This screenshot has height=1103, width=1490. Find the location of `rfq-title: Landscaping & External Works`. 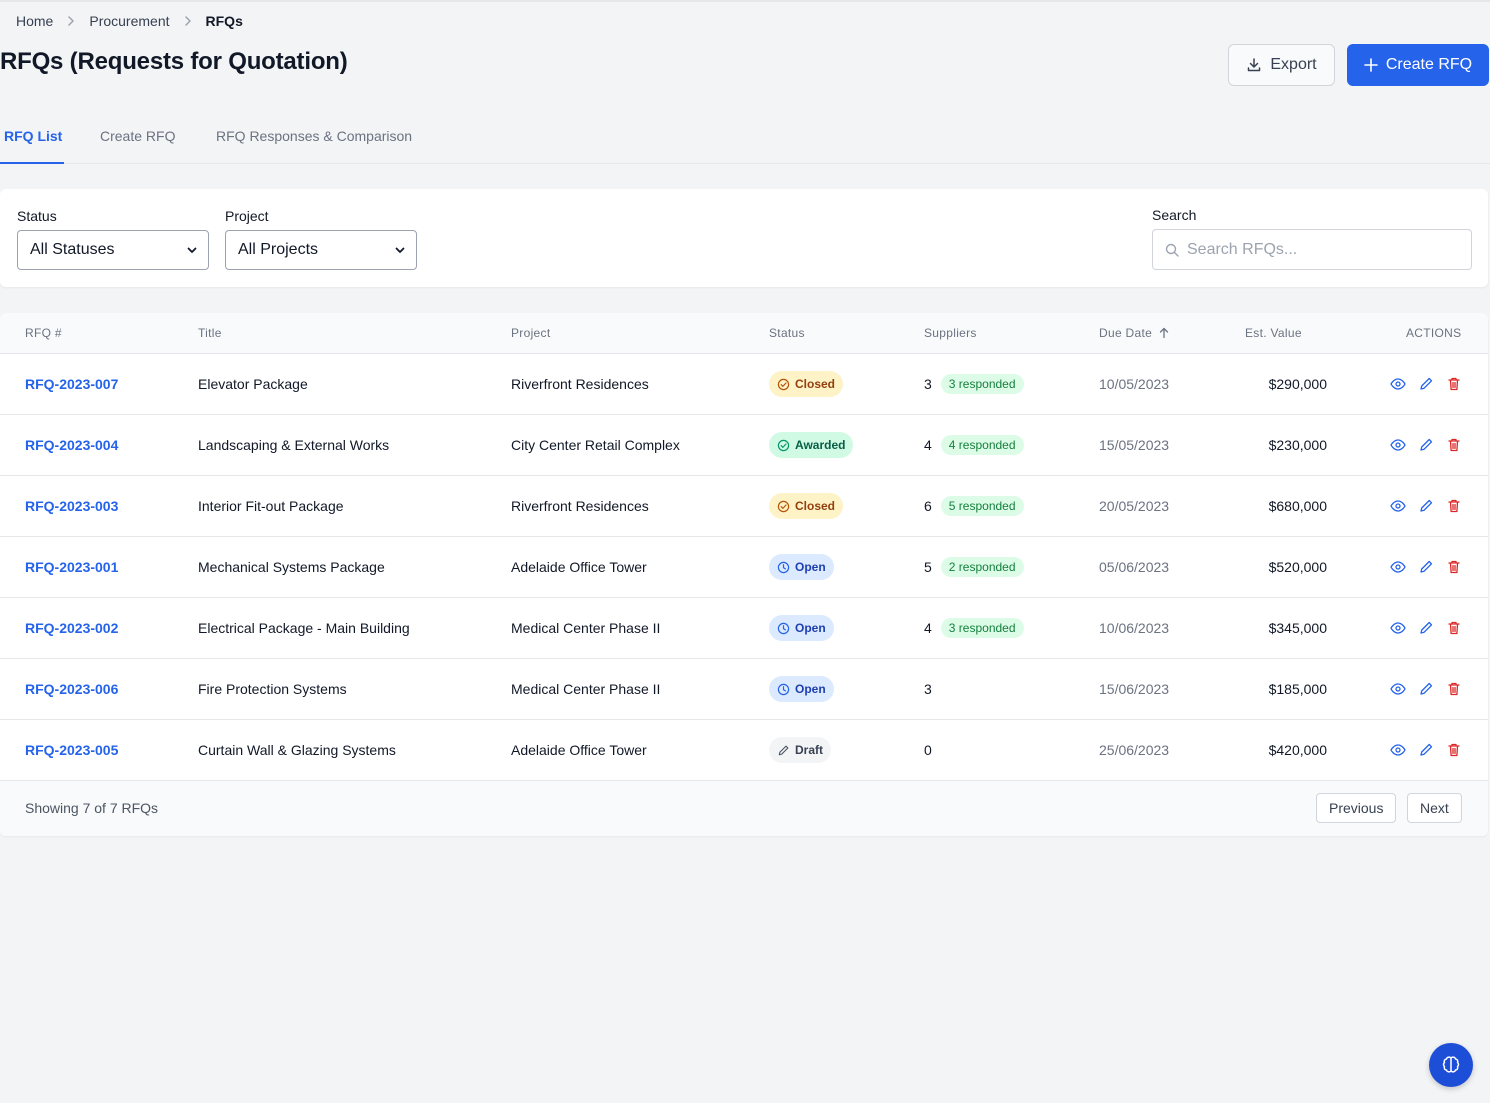

rfq-title: Landscaping & External Works is located at coordinates (294, 445).